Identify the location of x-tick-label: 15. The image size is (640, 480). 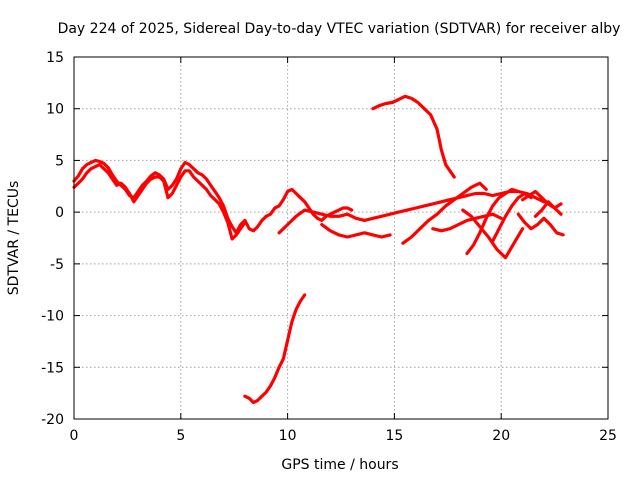
(394, 436).